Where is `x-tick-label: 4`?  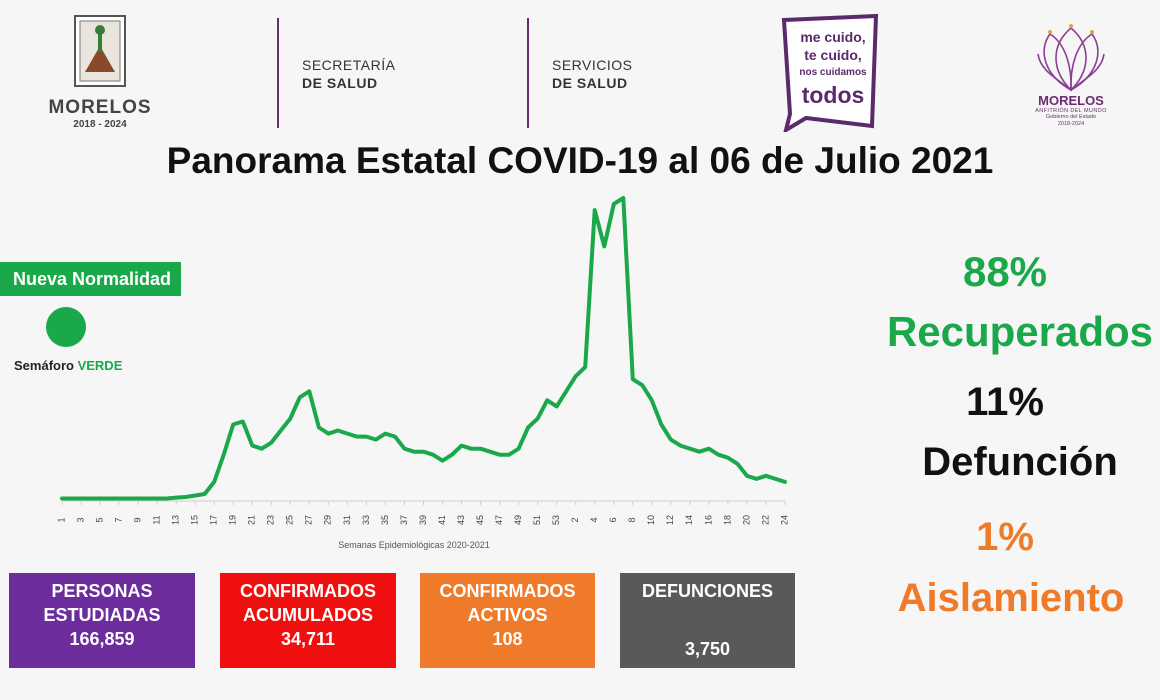
x-tick-label: 4 is located at coordinates (594, 519).